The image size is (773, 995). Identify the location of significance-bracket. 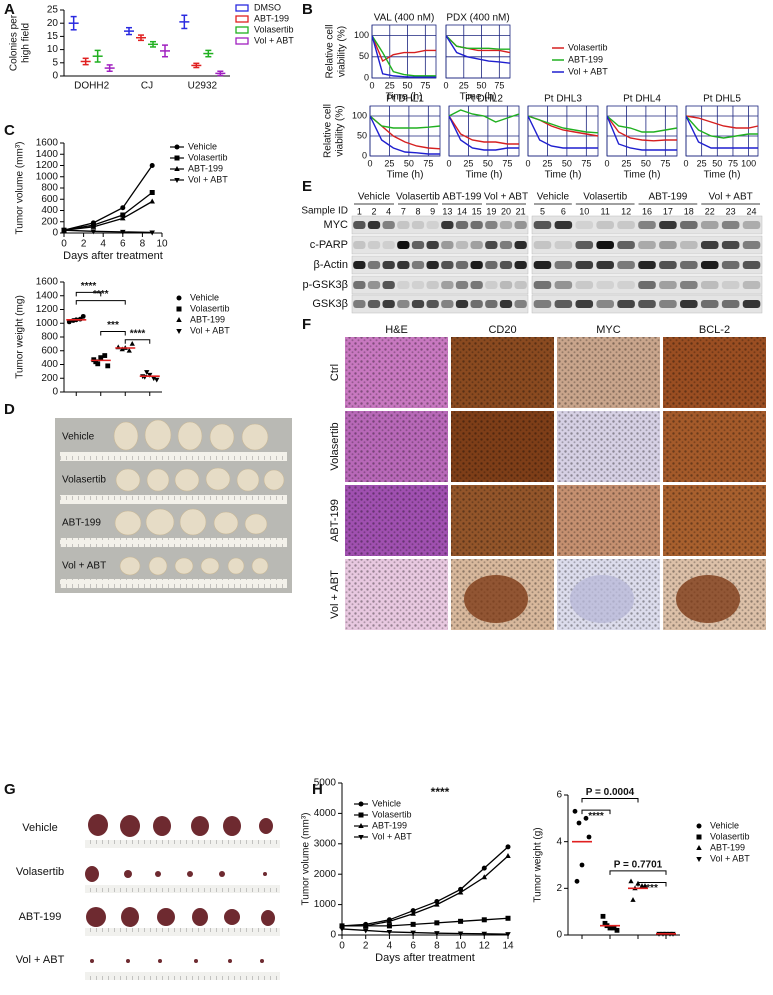
(638, 872).